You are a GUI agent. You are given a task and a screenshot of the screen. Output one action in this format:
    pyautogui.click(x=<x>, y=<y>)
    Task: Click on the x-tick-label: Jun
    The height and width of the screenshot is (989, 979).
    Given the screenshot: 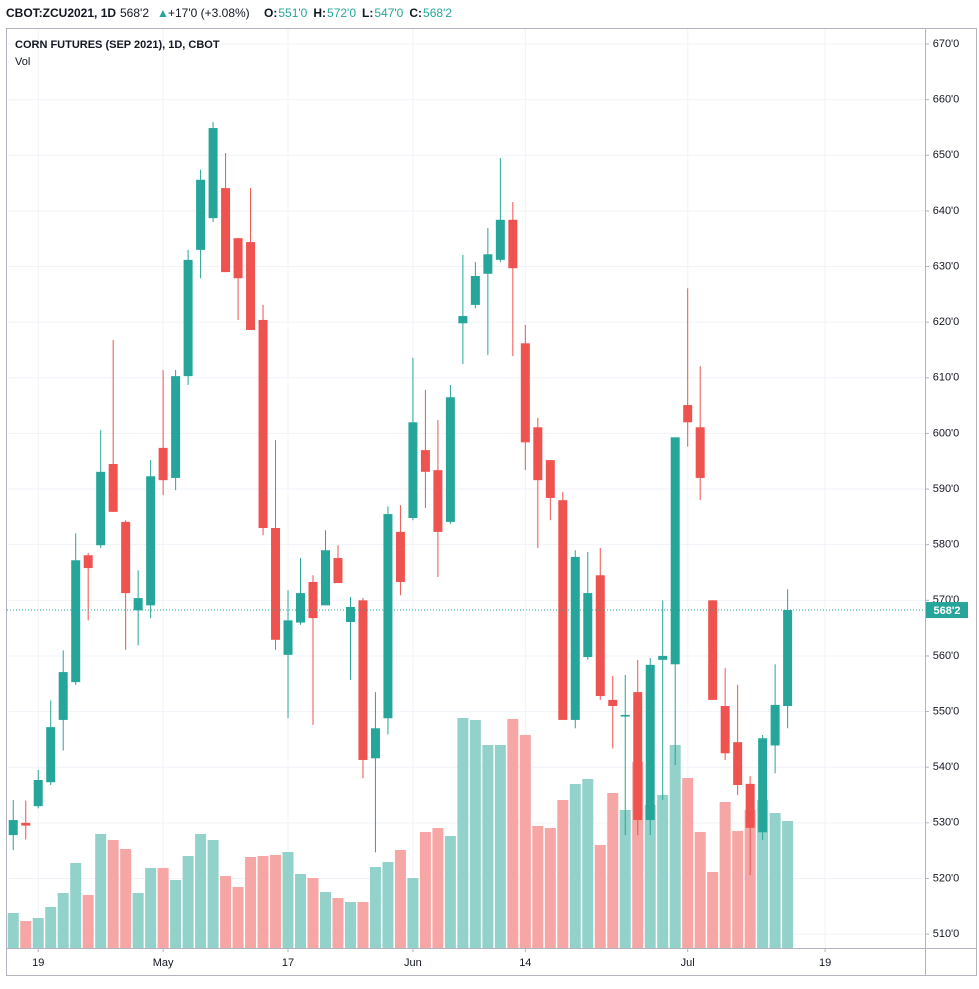 What is the action you would take?
    pyautogui.click(x=413, y=963)
    